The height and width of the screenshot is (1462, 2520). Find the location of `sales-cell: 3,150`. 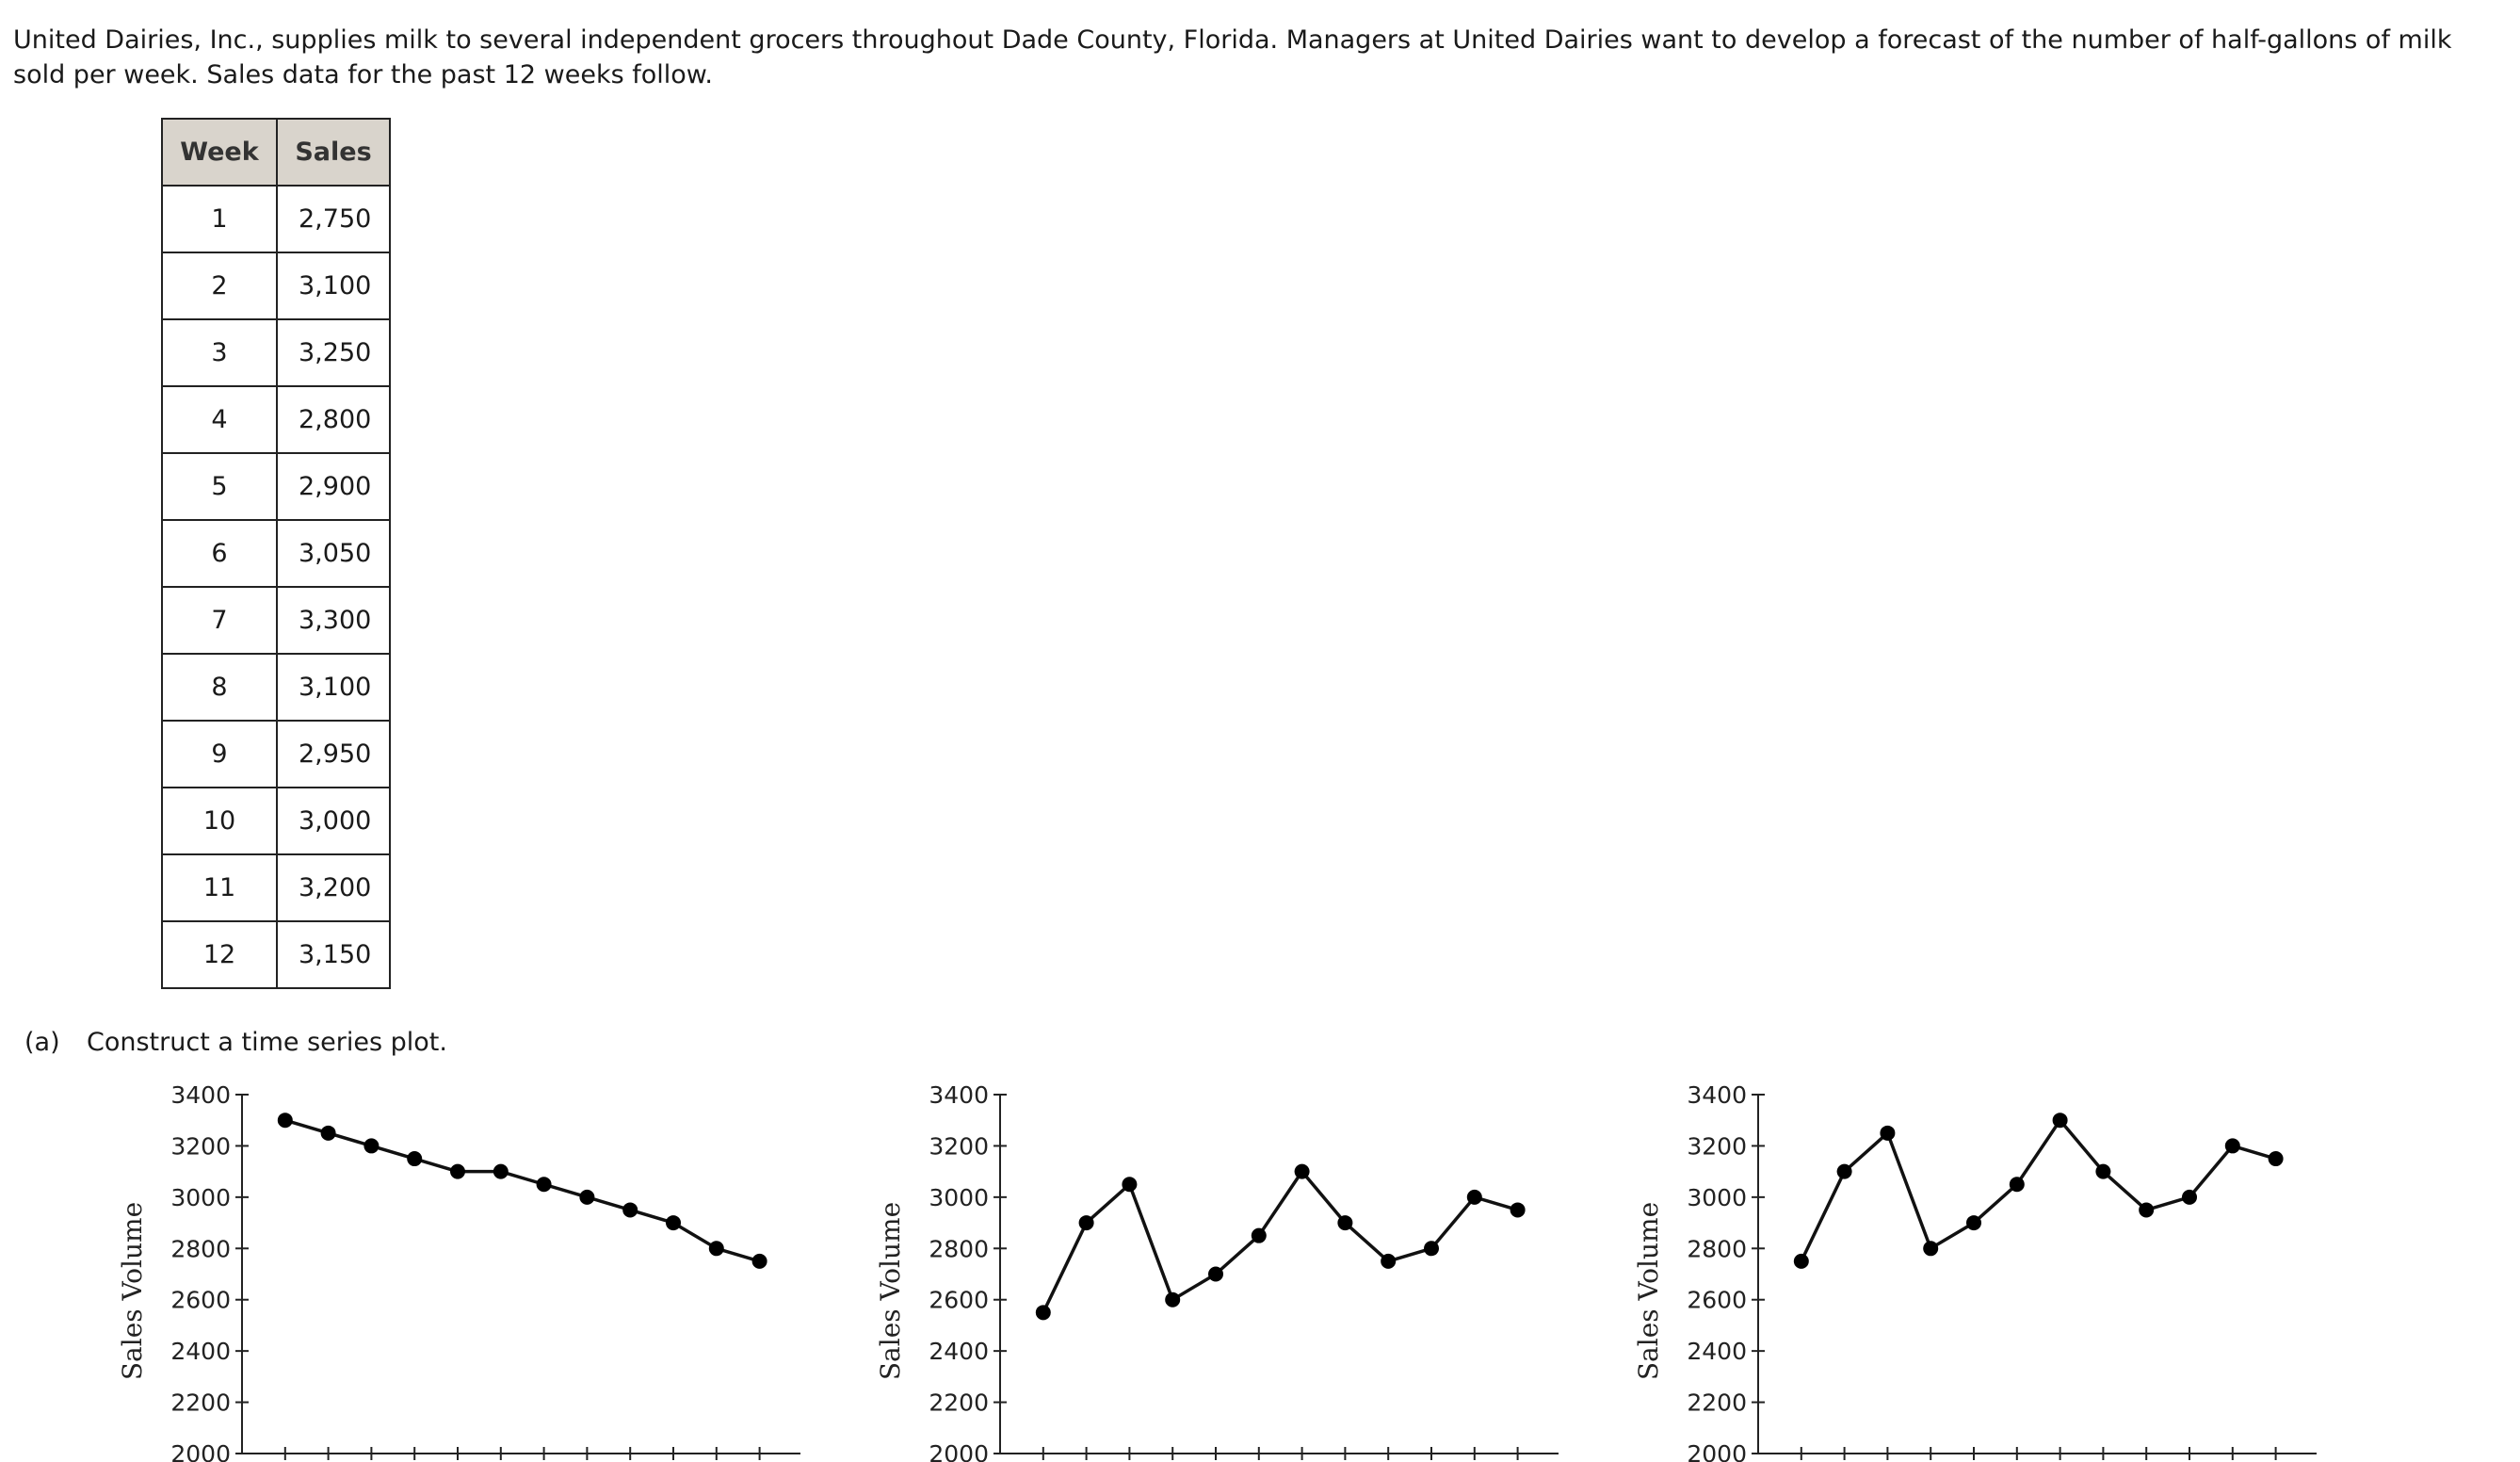

sales-cell: 3,150 is located at coordinates (333, 955).